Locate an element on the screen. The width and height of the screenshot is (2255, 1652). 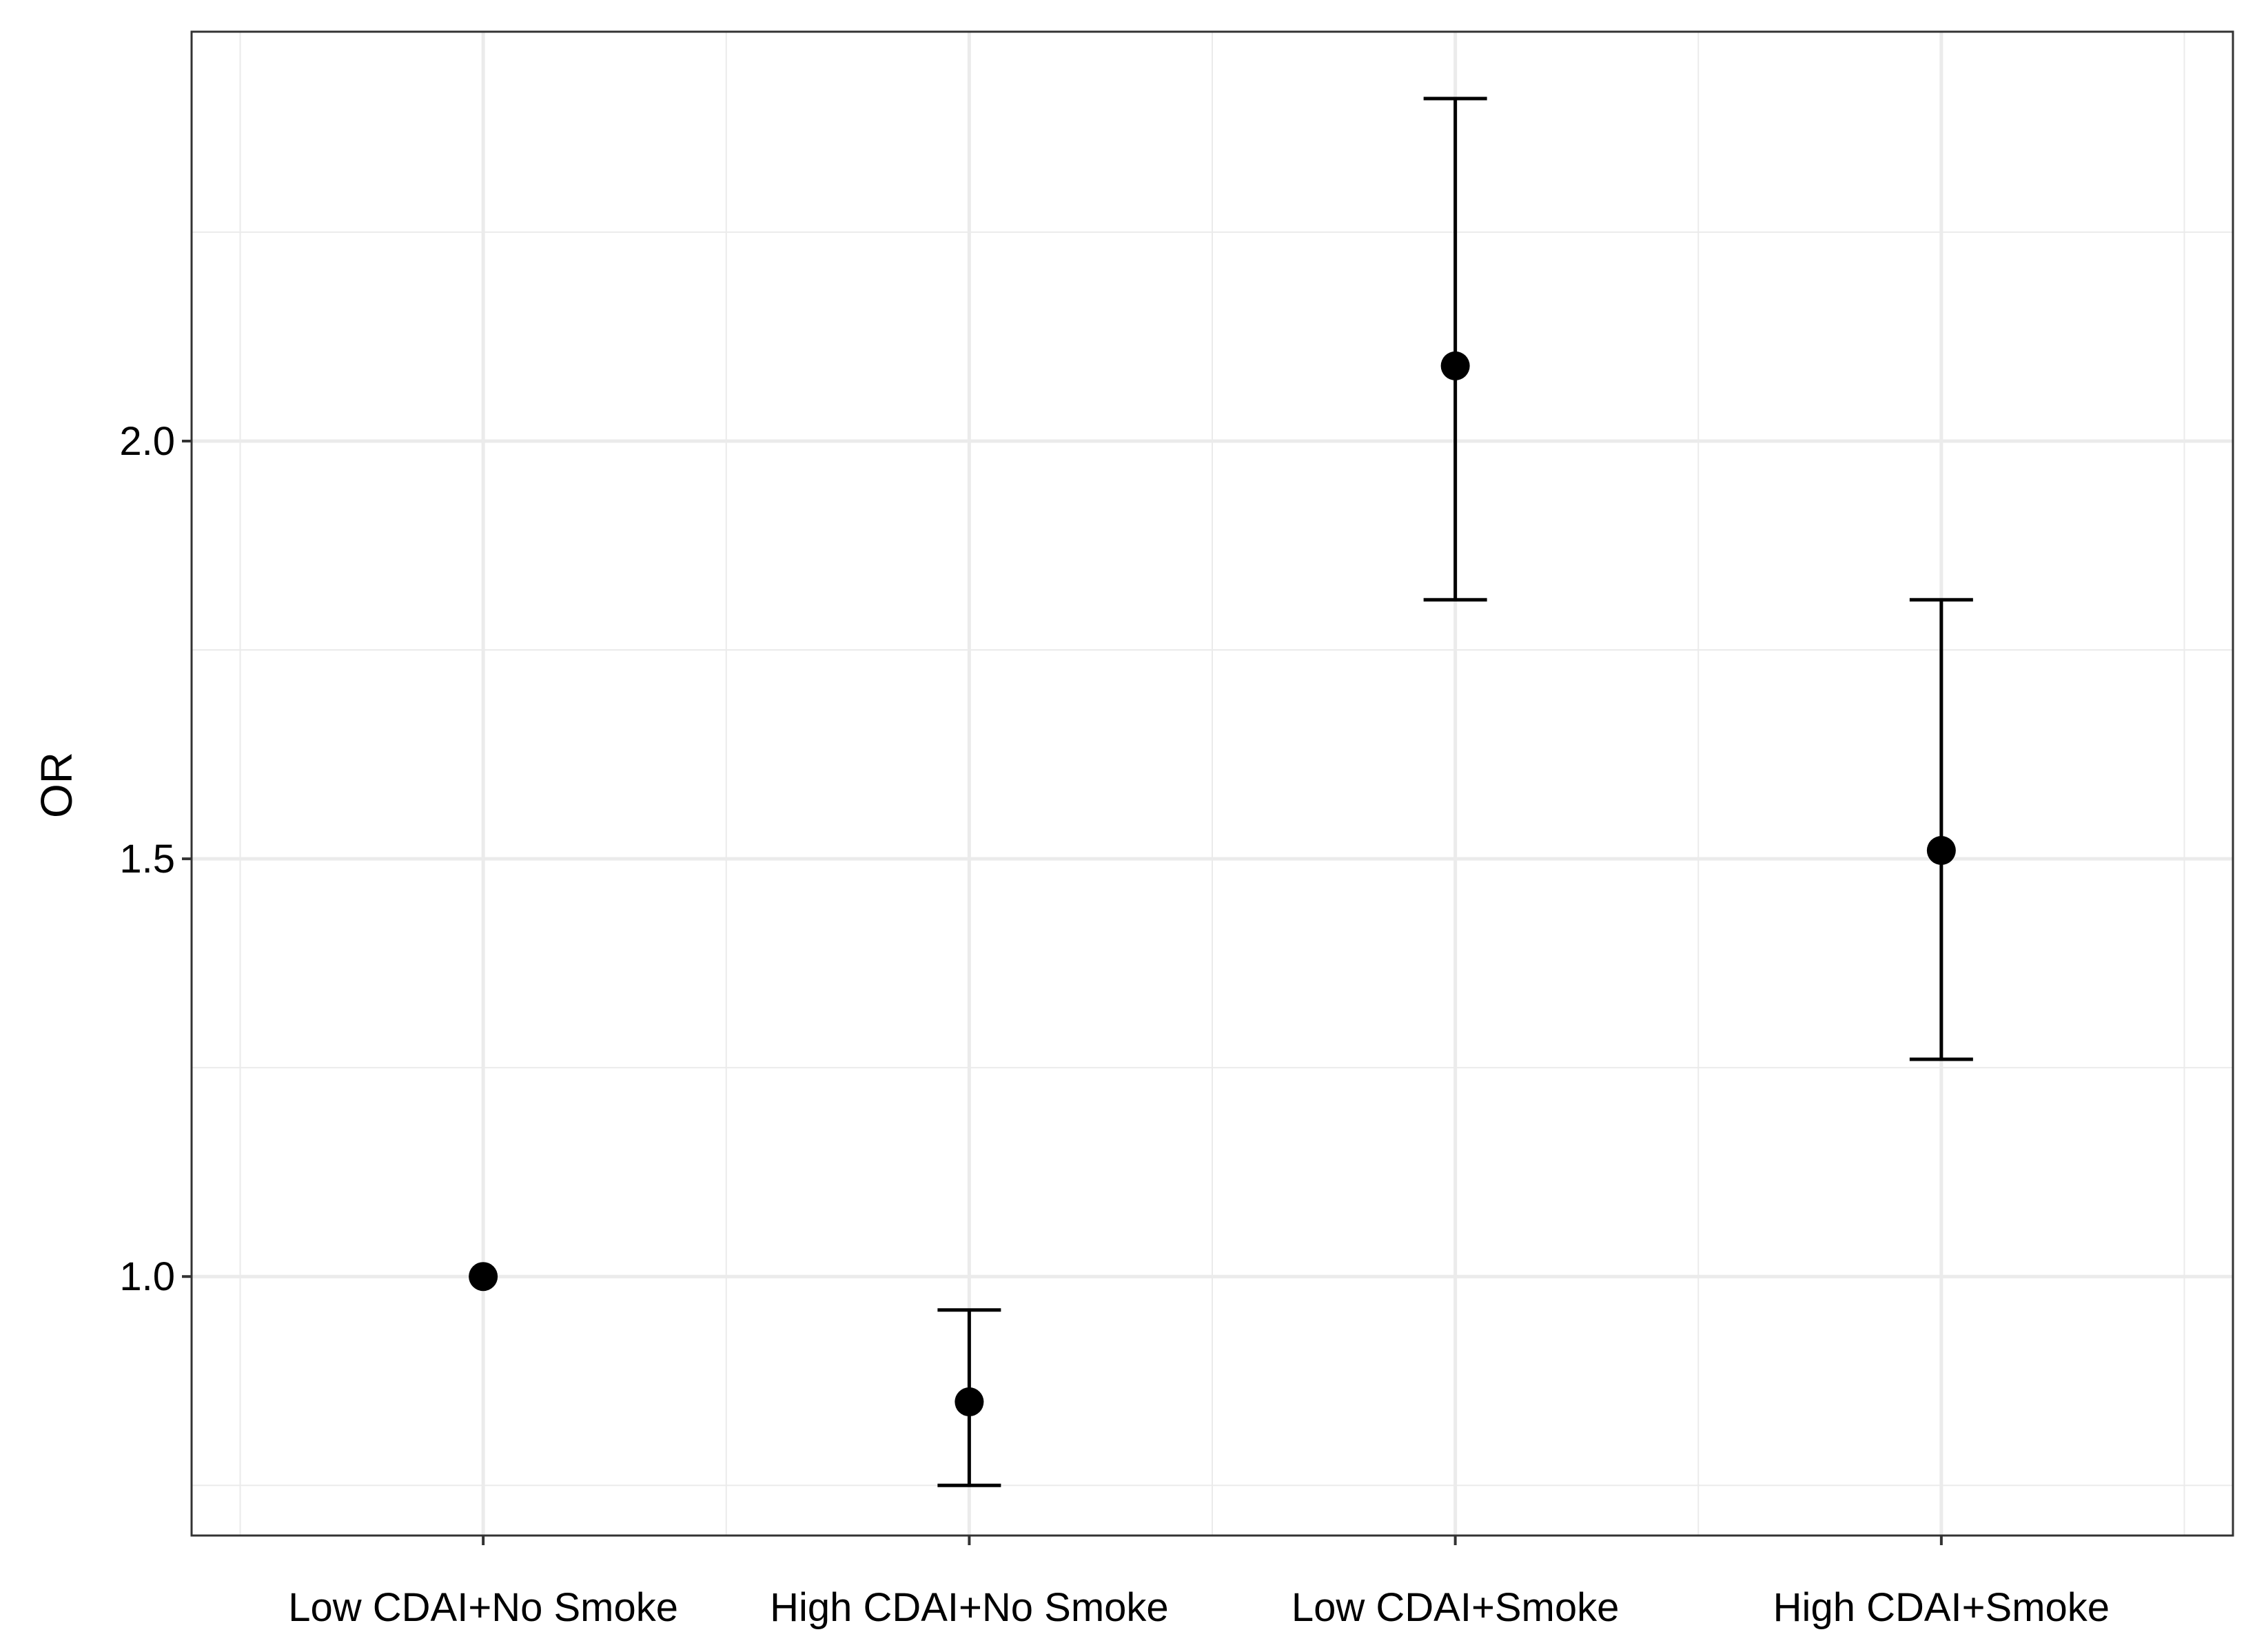
x-tick-label: Low CDAI+No Smoke is located at coordinates (483, 1608).